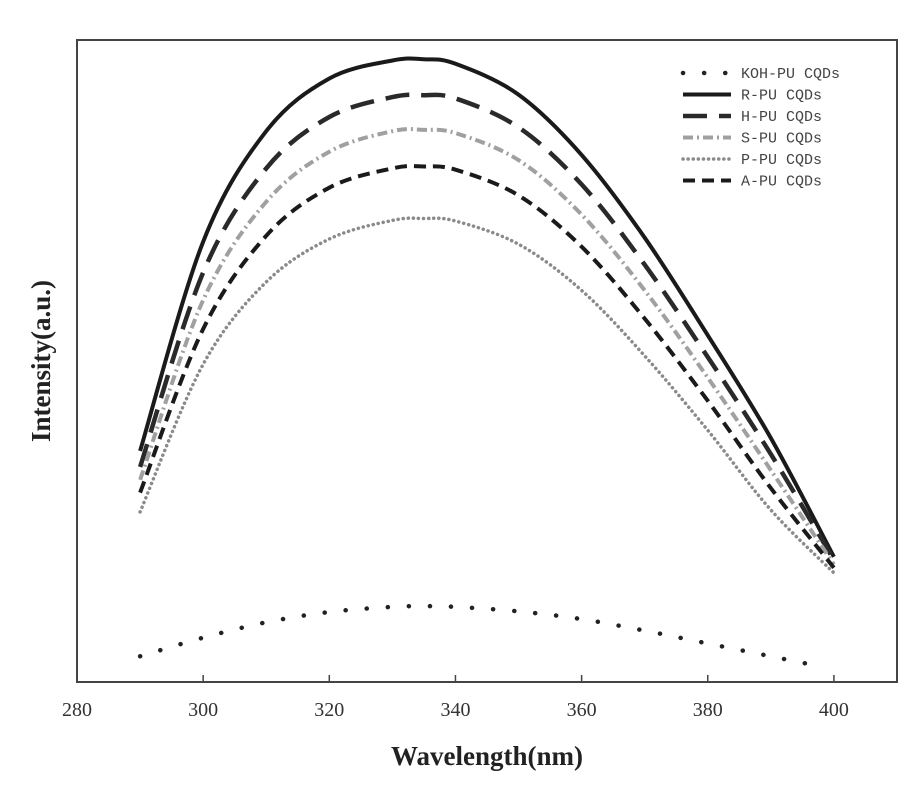  What do you see at coordinates (455, 710) in the screenshot?
I see `x-tick-label: 340` at bounding box center [455, 710].